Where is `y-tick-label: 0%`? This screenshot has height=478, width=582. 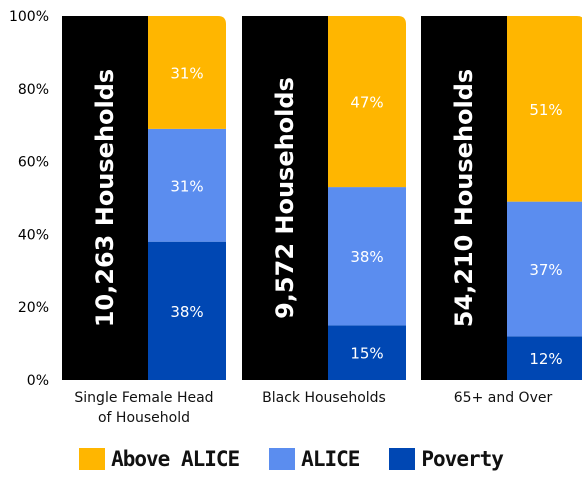
y-tick-label: 0% is located at coordinates (38, 381).